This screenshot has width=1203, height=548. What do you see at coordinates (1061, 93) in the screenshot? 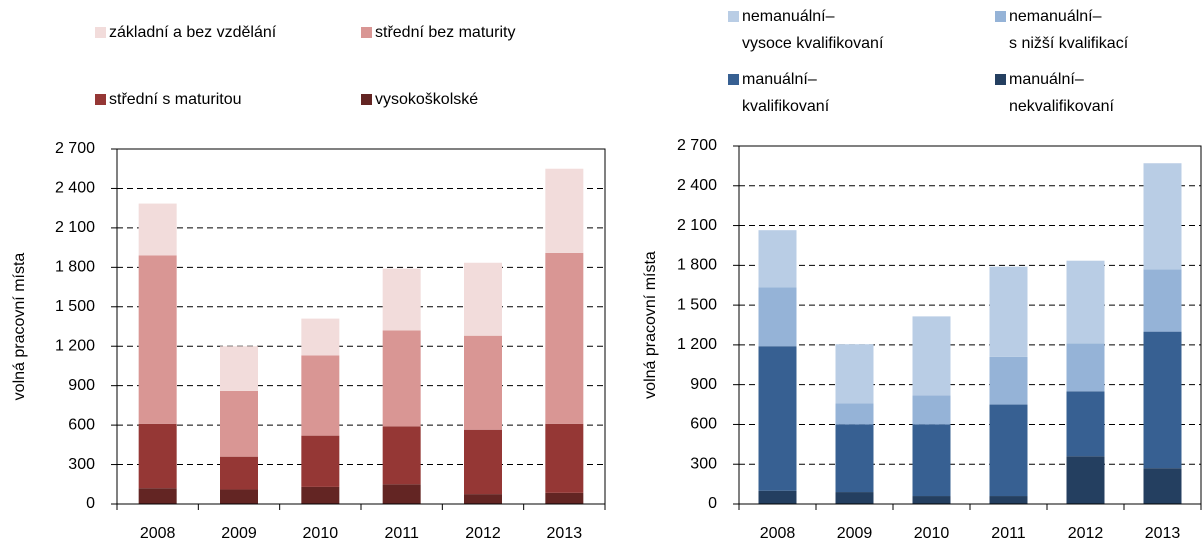
I see `legend-label: manuální– nekvalifikovaní` at bounding box center [1061, 93].